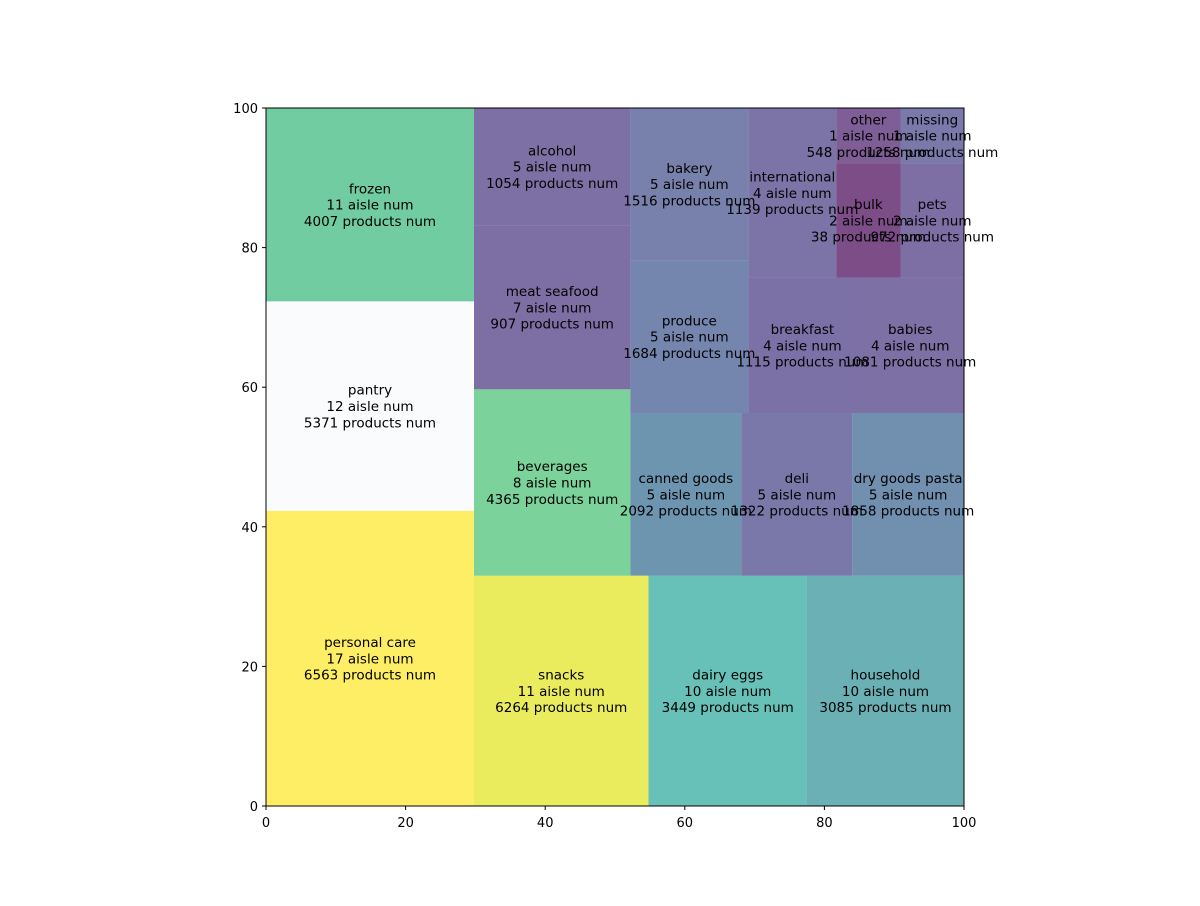 Image resolution: width=1200 pixels, height=906 pixels. I want to click on treemap-cell-other, so click(868, 136).